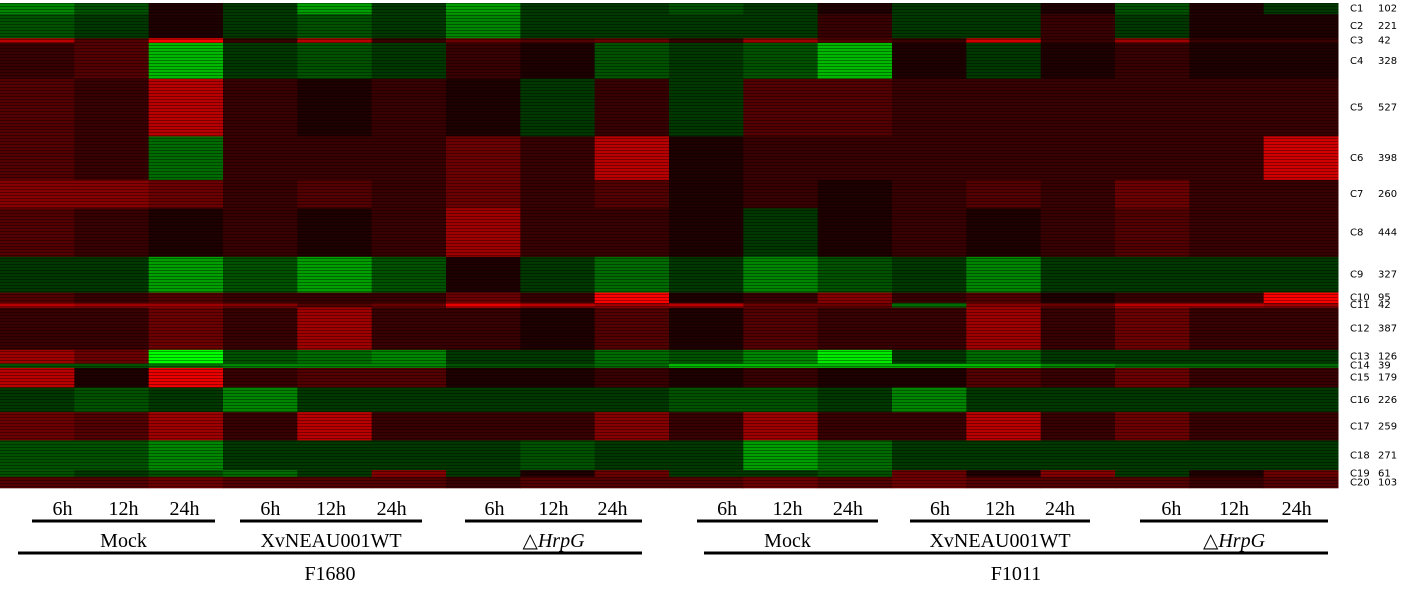  Describe the element at coordinates (1356, 194) in the screenshot. I see `cluster-name: C7` at that location.